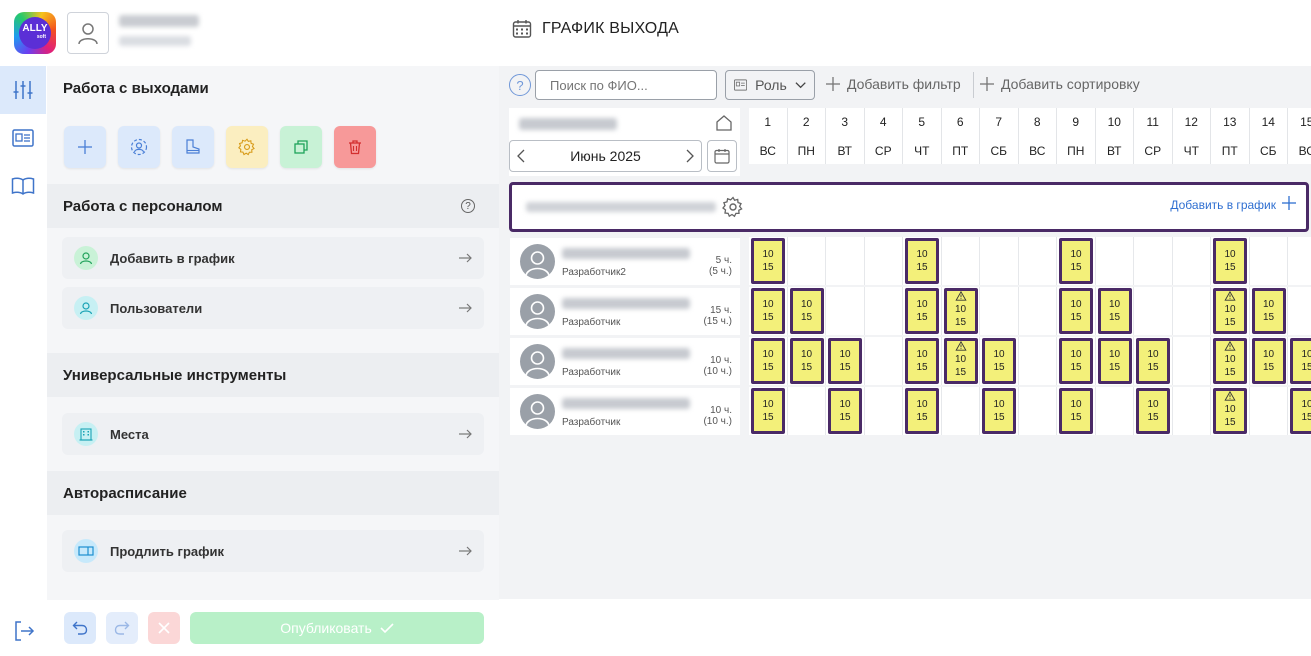  Describe the element at coordinates (273, 308) in the screenshot. I see `menu-card-user: Пользователи` at that location.